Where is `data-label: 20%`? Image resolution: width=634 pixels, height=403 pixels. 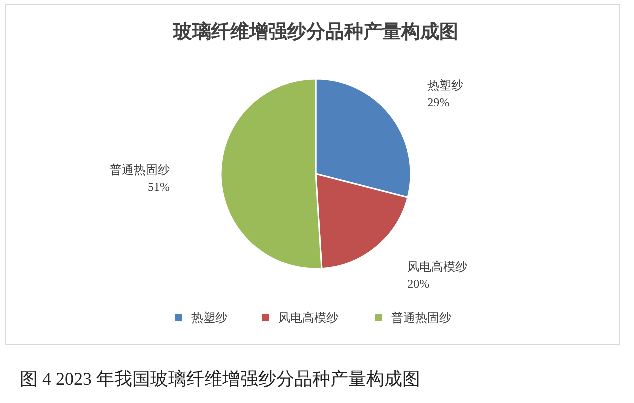
data-label: 20% is located at coordinates (419, 284).